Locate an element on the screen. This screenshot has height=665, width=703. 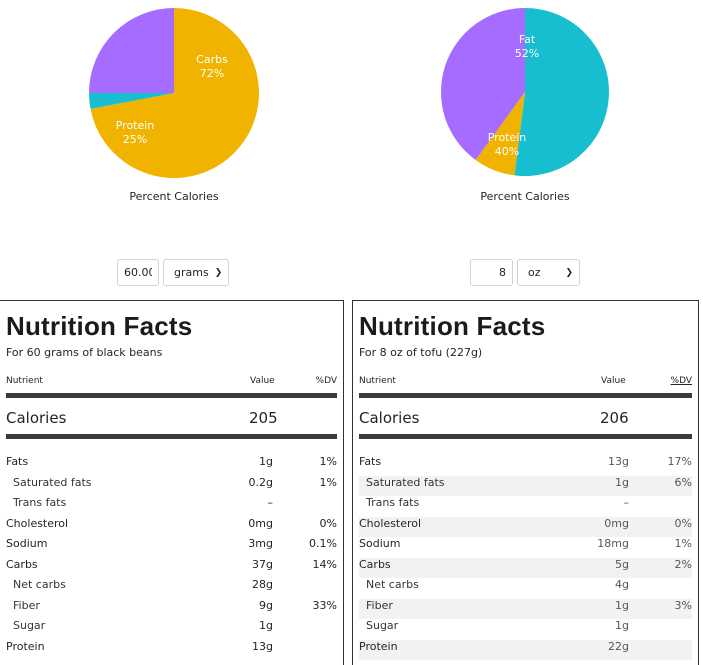
pie-percent-protein: 25% is located at coordinates (135, 139).